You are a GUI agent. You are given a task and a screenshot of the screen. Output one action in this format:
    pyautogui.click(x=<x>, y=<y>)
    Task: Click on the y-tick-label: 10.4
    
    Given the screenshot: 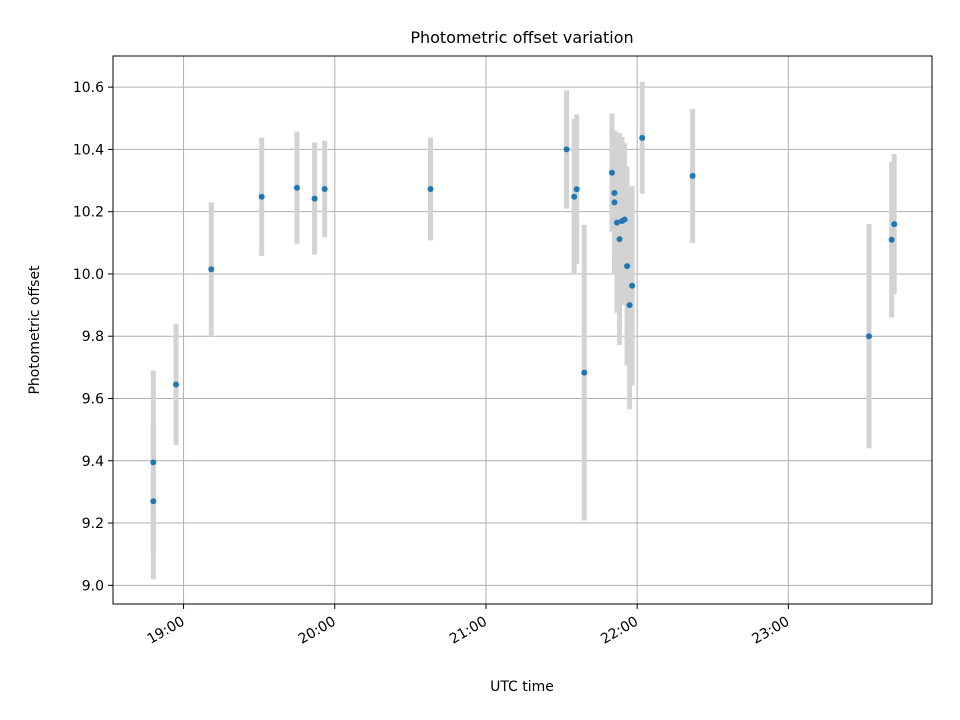 What is the action you would take?
    pyautogui.click(x=88, y=150)
    